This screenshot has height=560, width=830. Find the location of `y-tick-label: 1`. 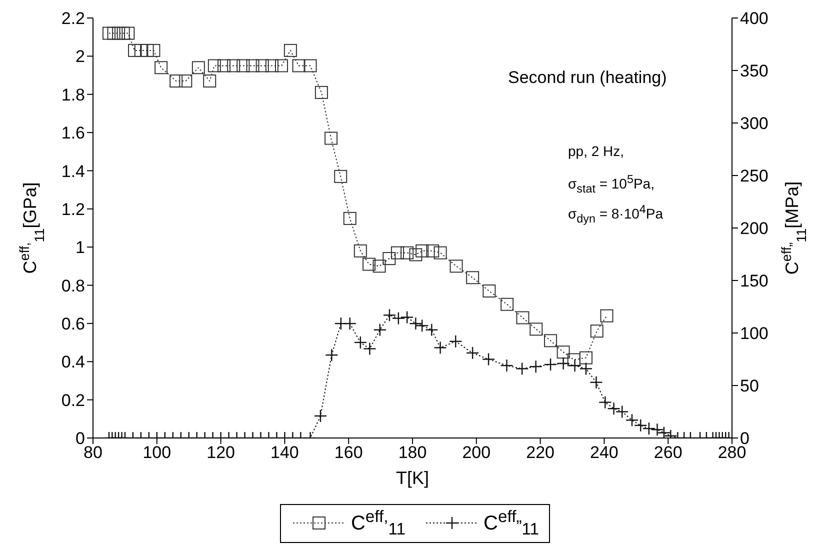

y-tick-label: 1 is located at coordinates (80, 248).